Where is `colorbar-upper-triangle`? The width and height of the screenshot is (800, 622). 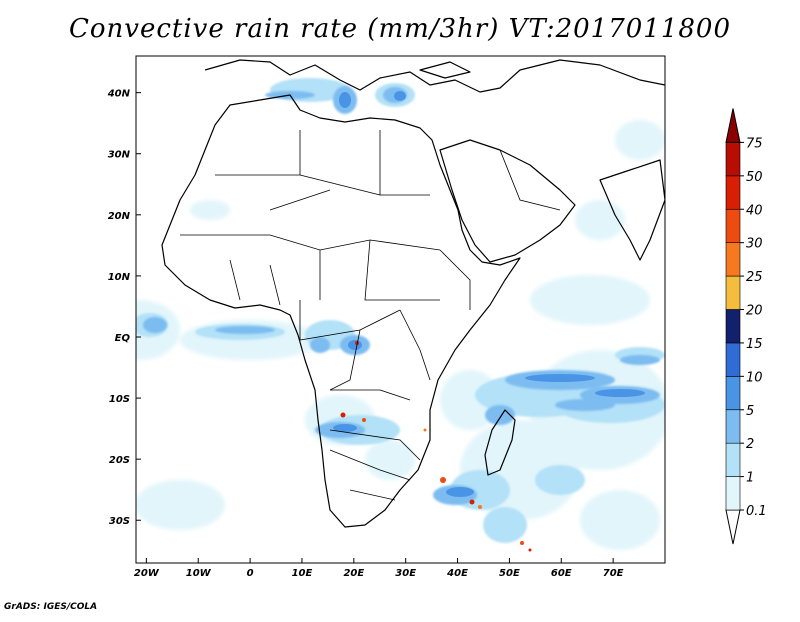
colorbar-upper-triangle is located at coordinates (733, 125).